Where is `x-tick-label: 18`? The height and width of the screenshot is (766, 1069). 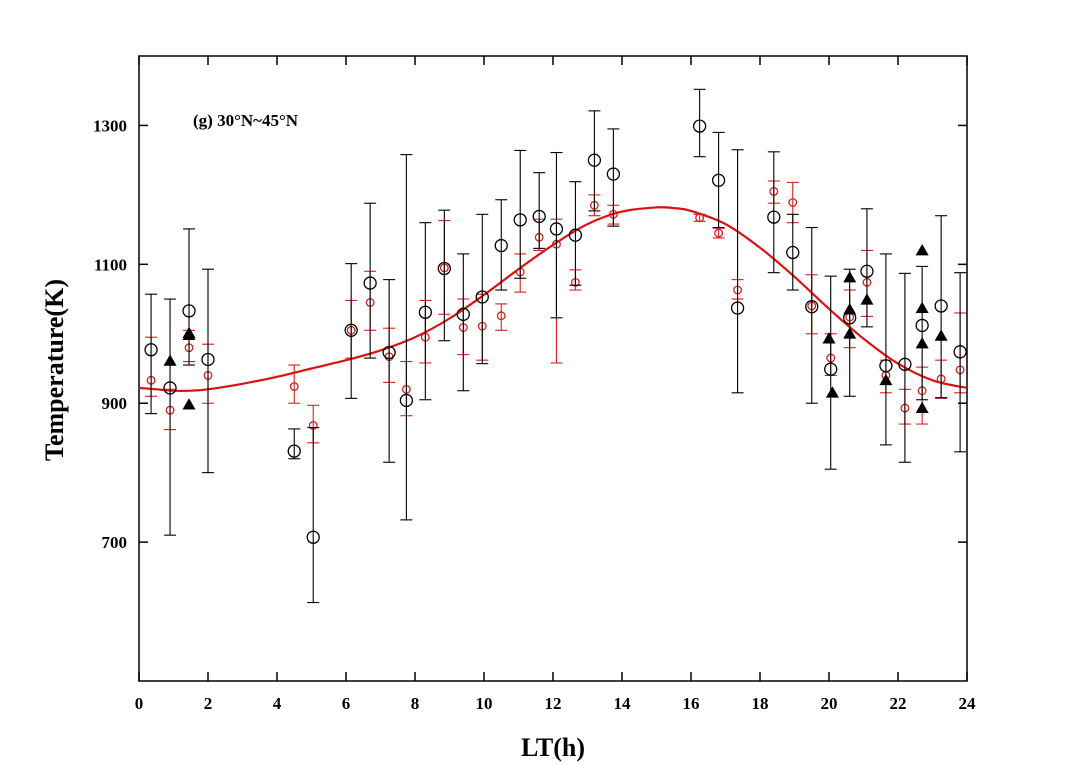
x-tick-label: 18 is located at coordinates (760, 703).